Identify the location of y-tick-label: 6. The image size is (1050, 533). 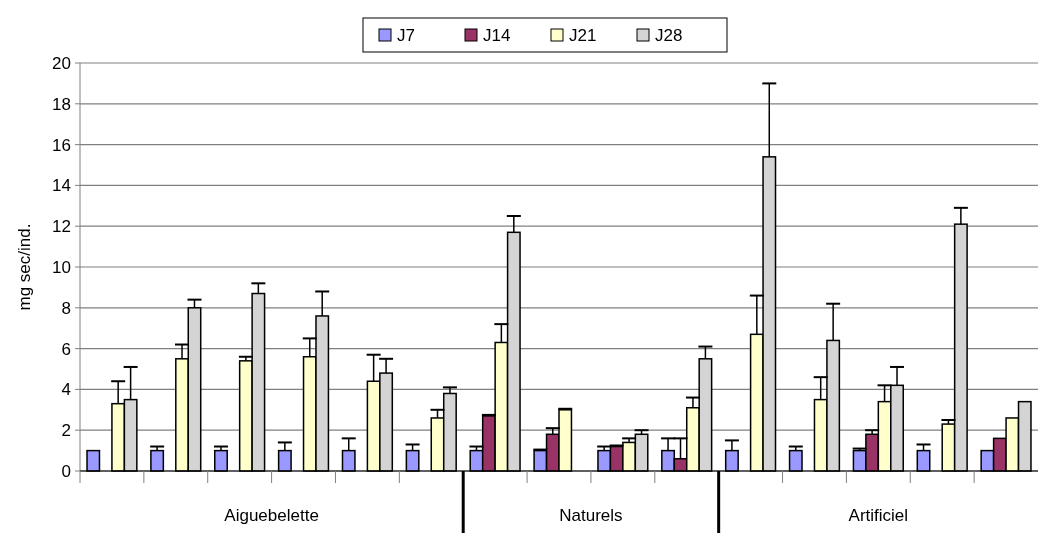
(66, 349).